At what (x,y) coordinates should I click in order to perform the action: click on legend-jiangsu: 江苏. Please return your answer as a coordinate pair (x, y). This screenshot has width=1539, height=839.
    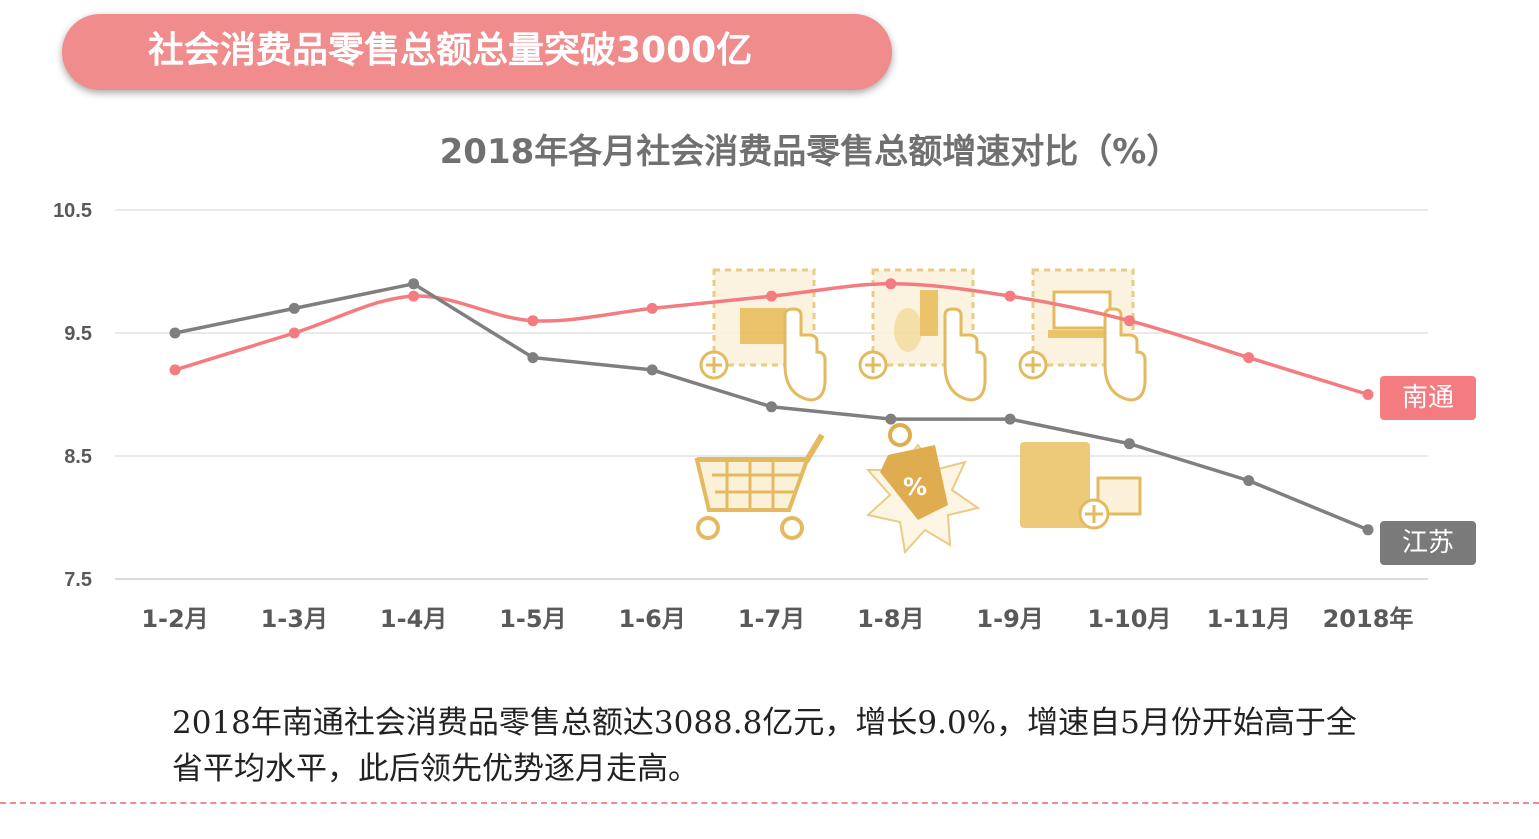
    Looking at the image, I should click on (1428, 543).